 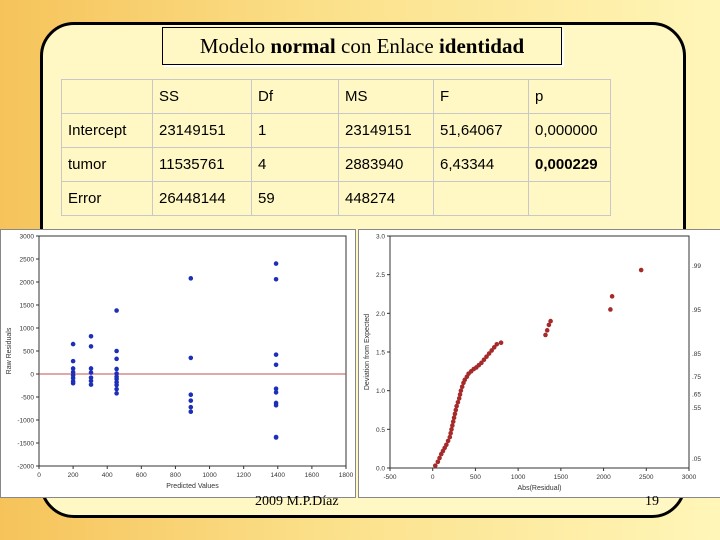 What do you see at coordinates (295, 198) in the screenshot?
I see `table-cell: 59` at bounding box center [295, 198].